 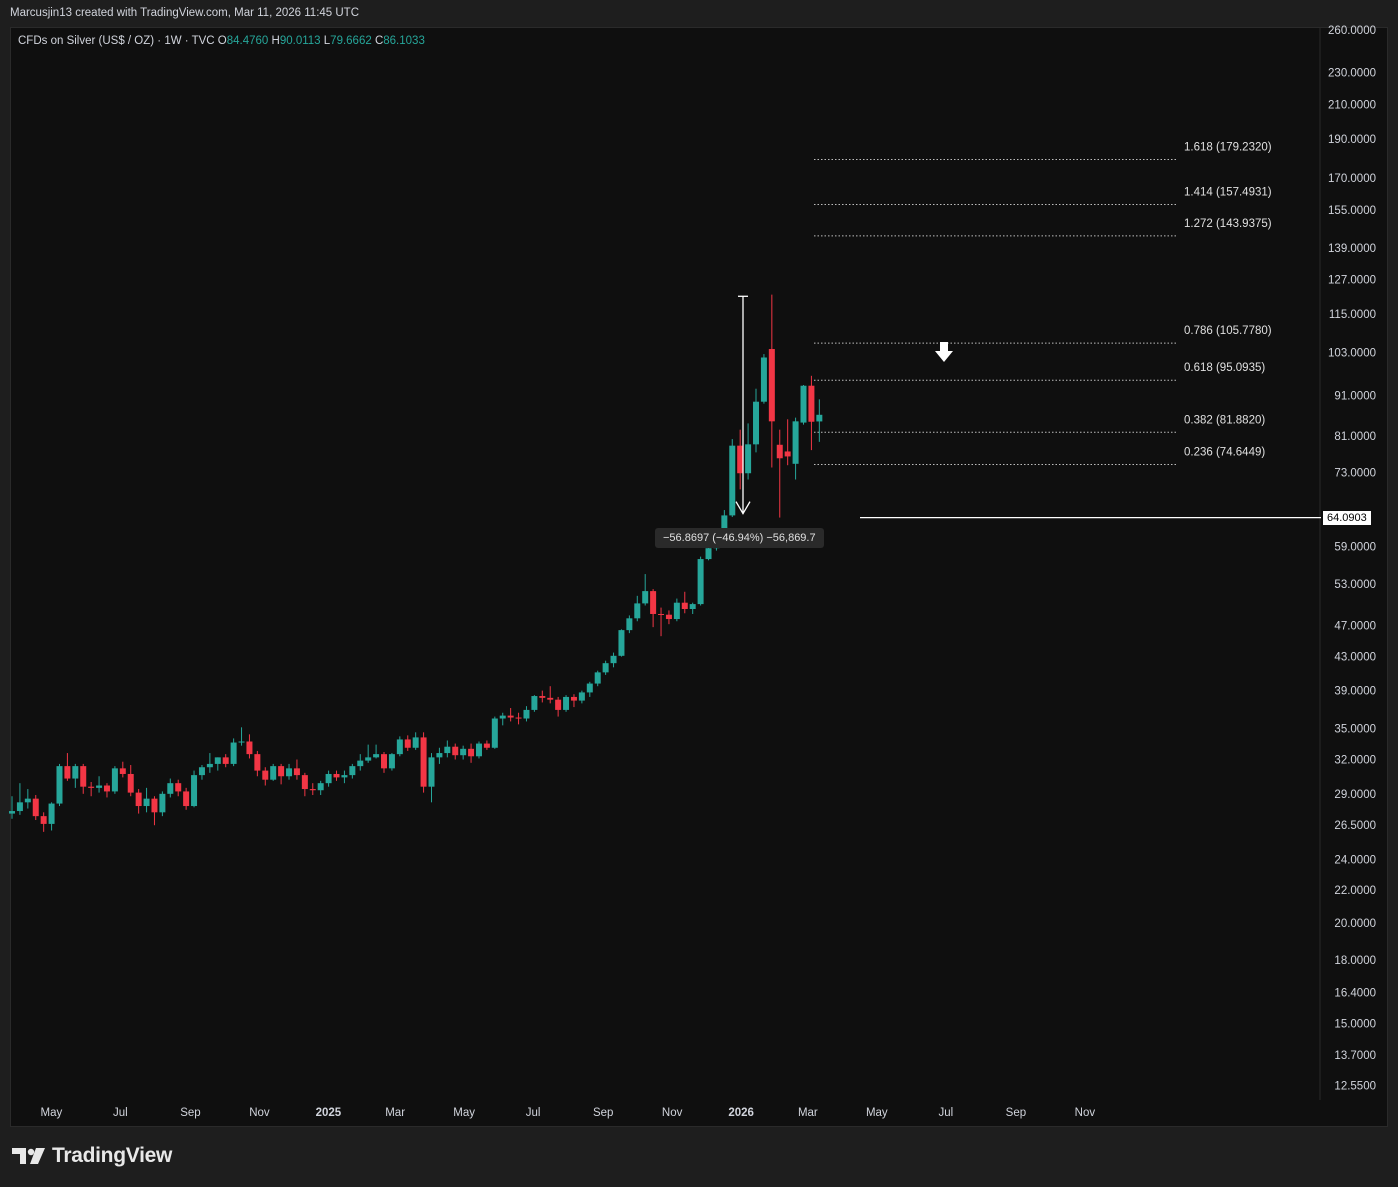 I want to click on low-label: L, so click(x=327, y=41).